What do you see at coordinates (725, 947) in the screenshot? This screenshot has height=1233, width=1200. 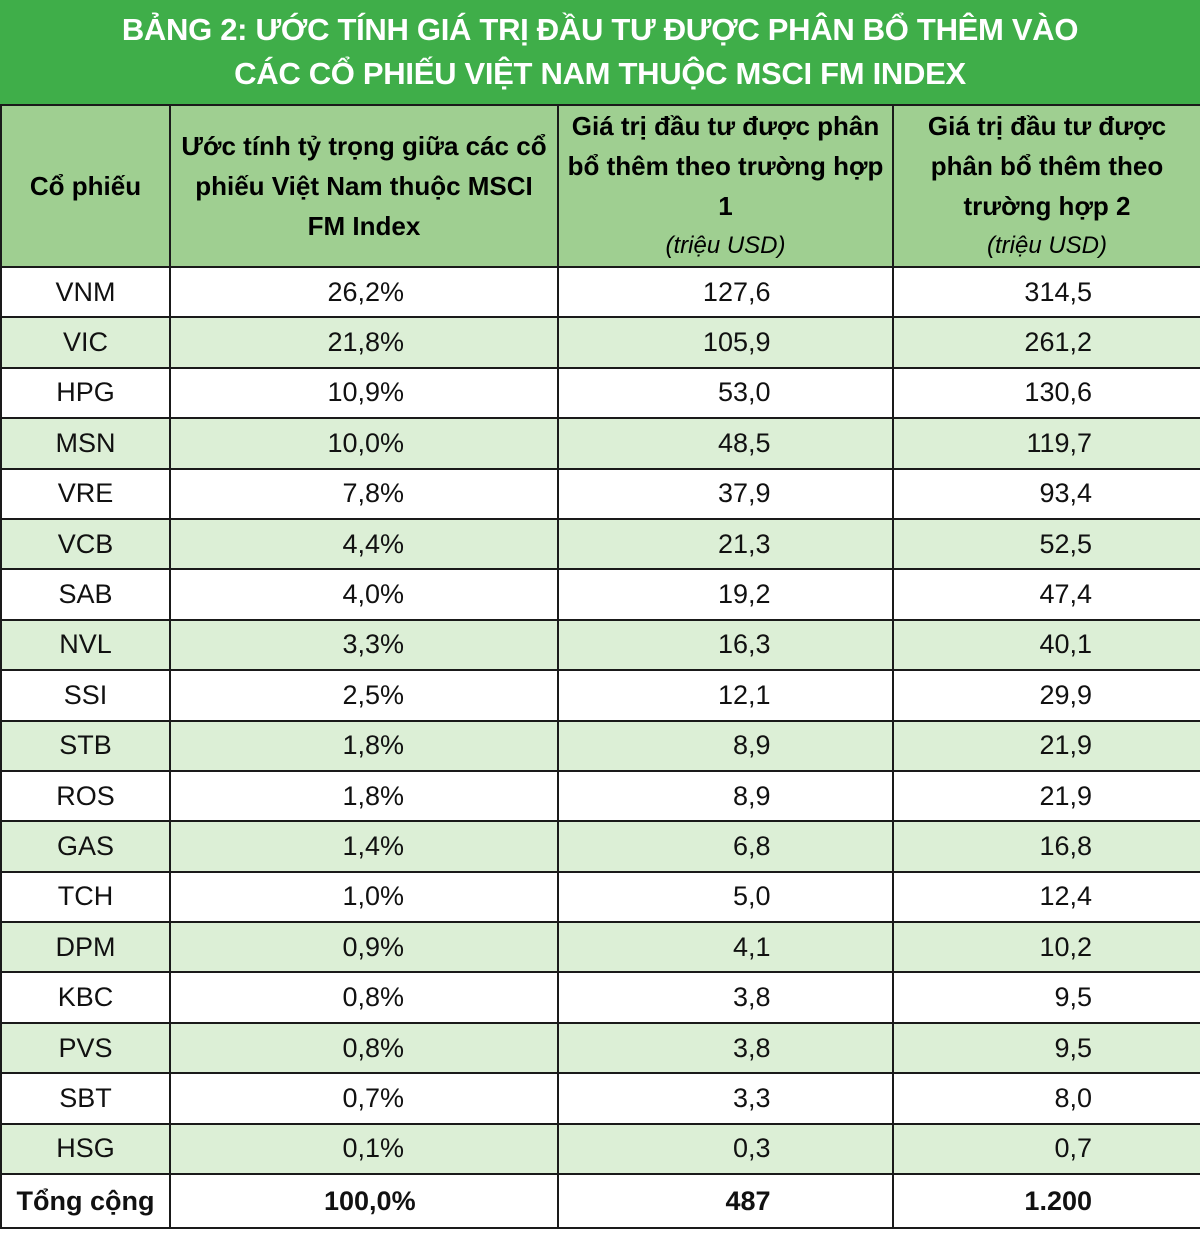 I see `cell-case1: 4,1` at bounding box center [725, 947].